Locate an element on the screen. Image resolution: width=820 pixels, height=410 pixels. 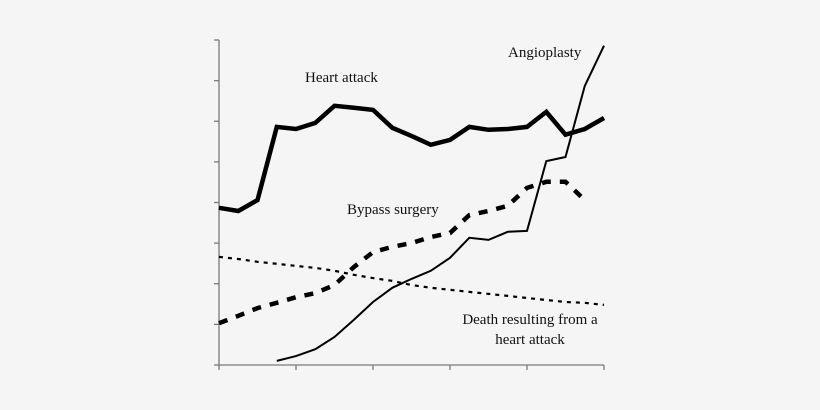
series-death-resulting-from-a-heart-attack is located at coordinates (411, 280).